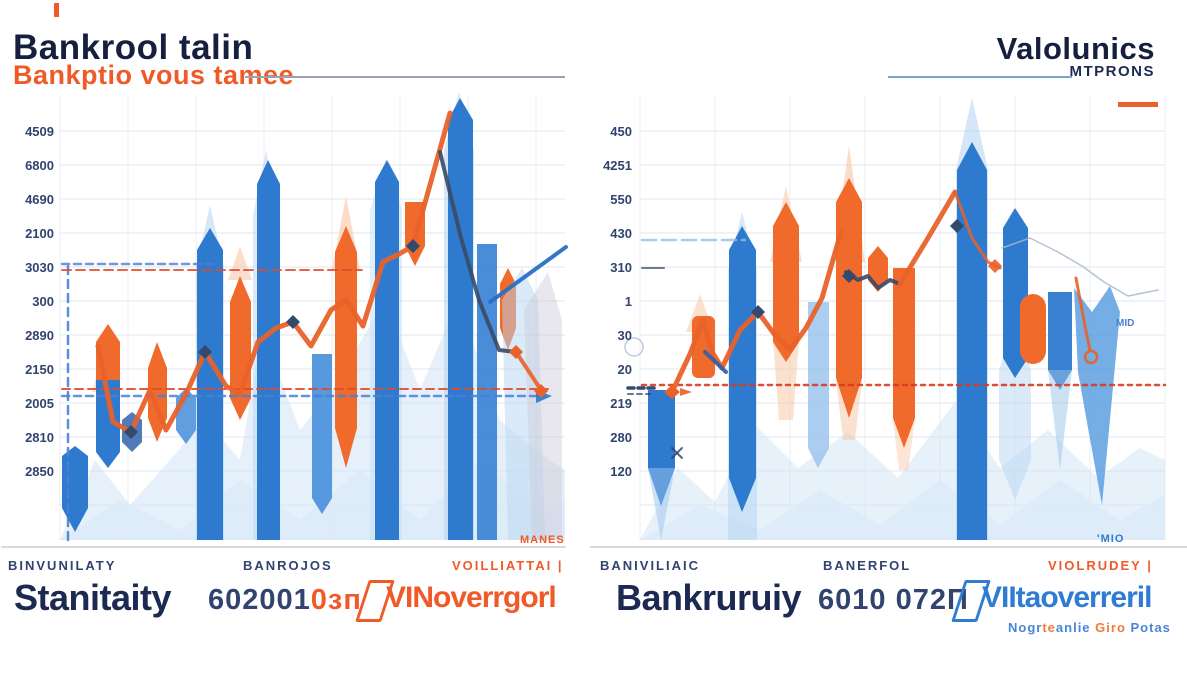  I want to click on right-axis-end-note: 'MIO, so click(1111, 539).